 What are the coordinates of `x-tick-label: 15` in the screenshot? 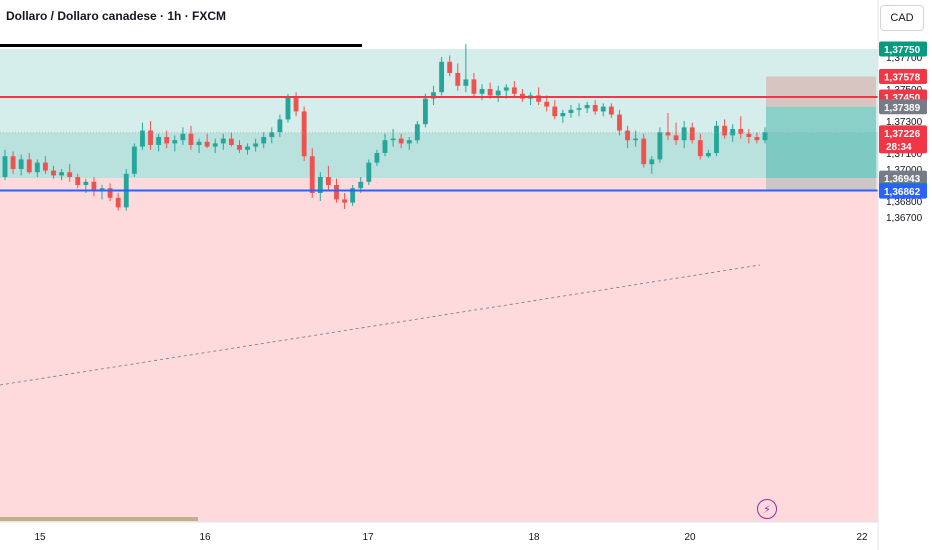 It's located at (40, 537).